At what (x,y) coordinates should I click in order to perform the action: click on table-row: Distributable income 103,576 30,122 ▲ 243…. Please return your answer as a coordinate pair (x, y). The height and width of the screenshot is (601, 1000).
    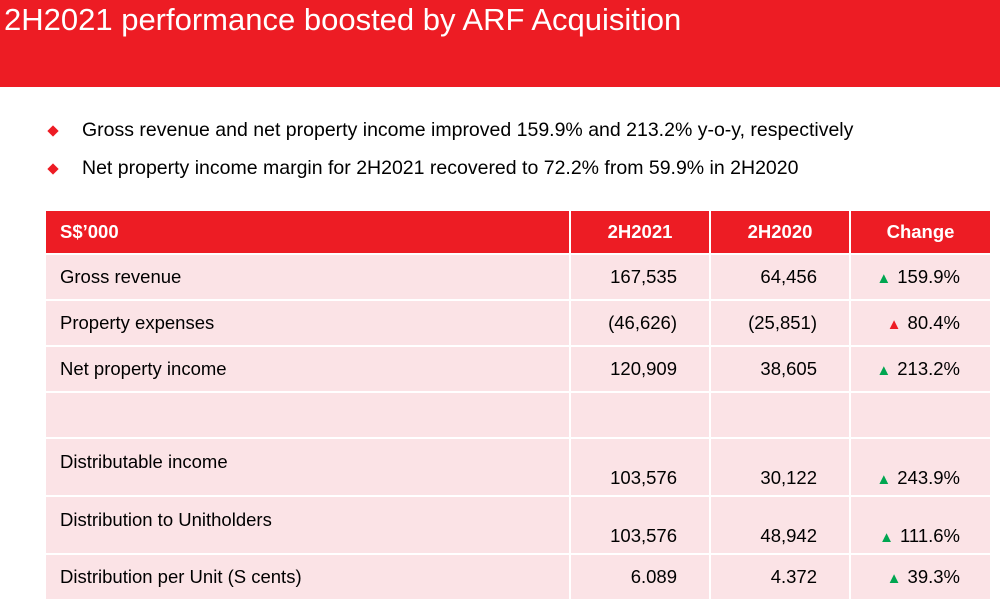
    Looking at the image, I should click on (518, 467).